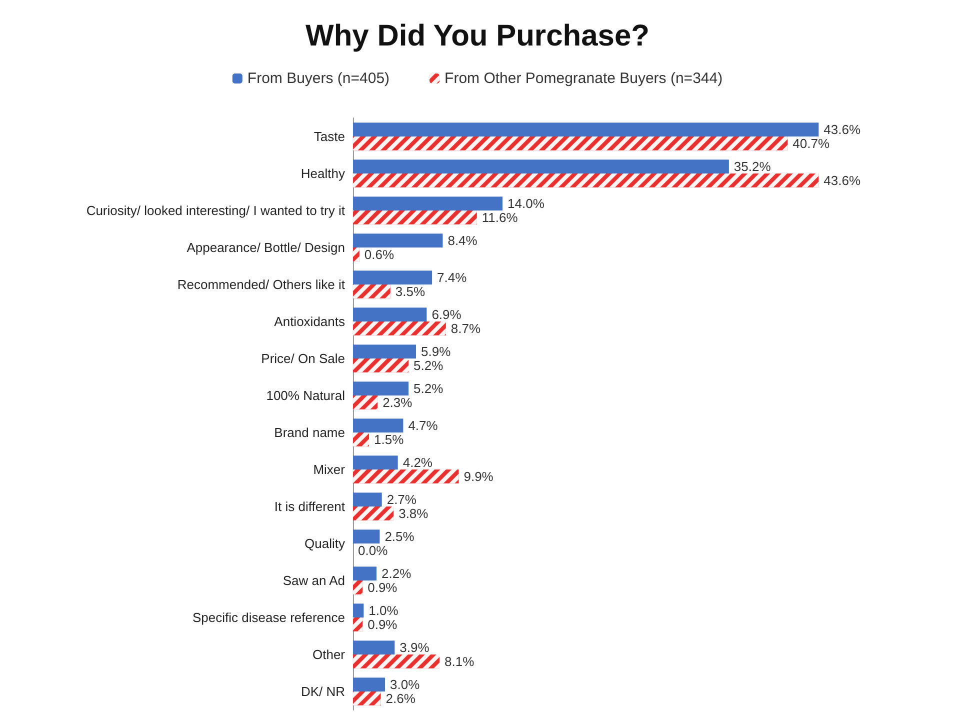 The image size is (955, 723). I want to click on y-tick-label: 100% Natural, so click(306, 395).